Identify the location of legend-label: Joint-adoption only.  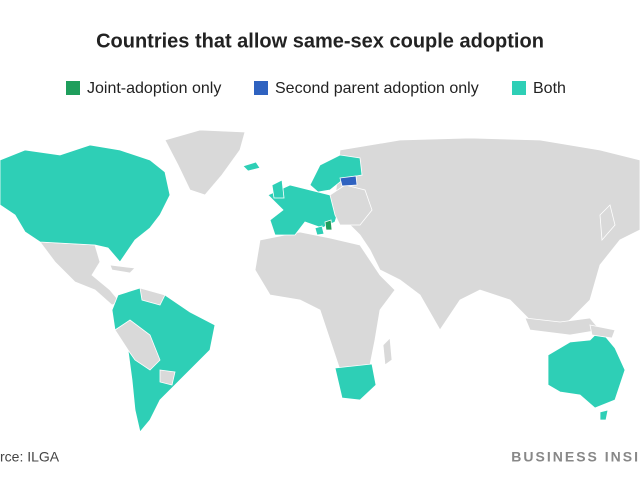
(154, 88).